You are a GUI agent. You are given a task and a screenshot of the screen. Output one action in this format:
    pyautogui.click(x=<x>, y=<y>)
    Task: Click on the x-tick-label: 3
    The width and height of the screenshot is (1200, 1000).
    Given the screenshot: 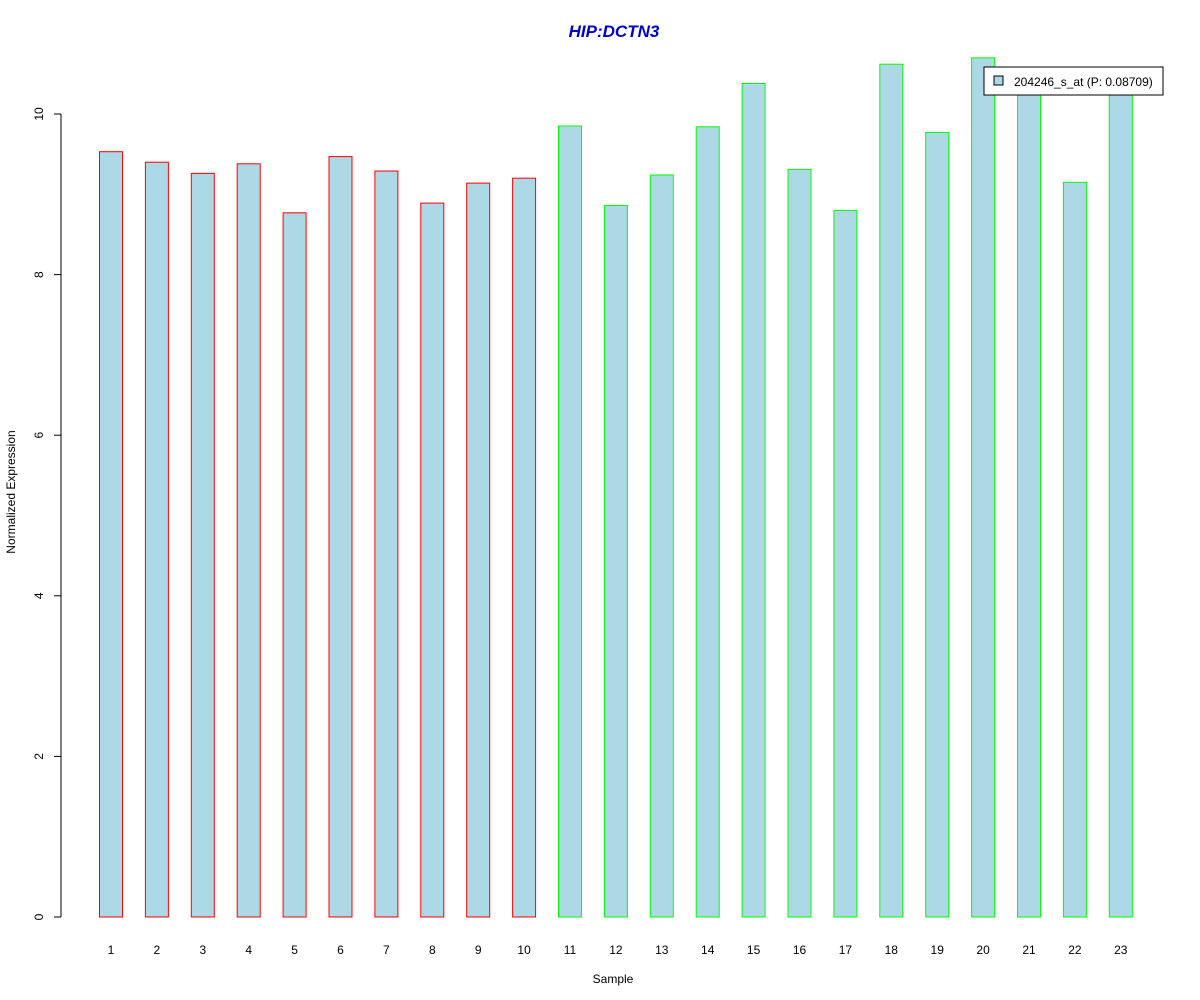 What is the action you would take?
    pyautogui.click(x=202, y=950)
    